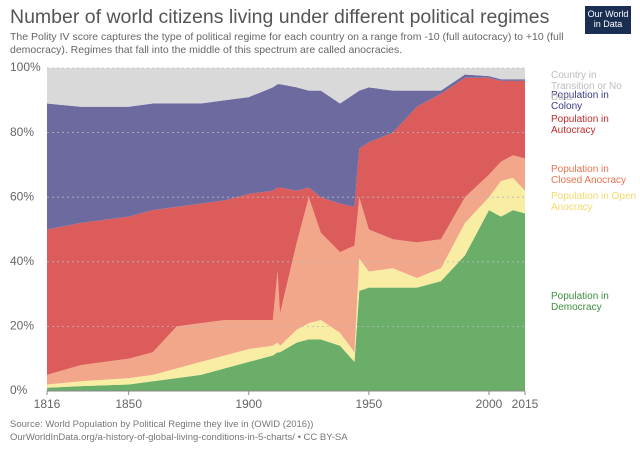  I want to click on y-tick-label: 40%, so click(22, 261).